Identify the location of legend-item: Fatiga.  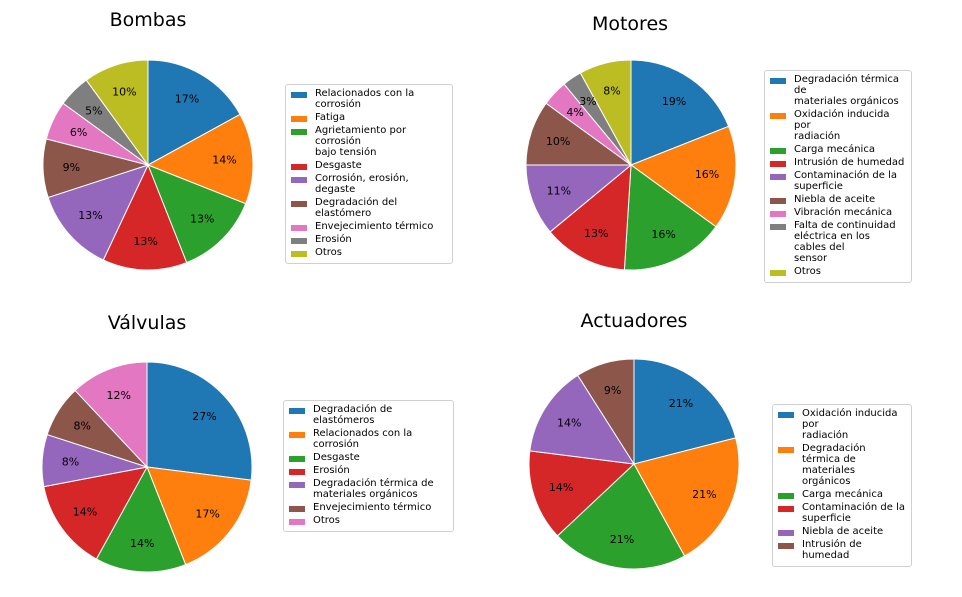
(368, 117).